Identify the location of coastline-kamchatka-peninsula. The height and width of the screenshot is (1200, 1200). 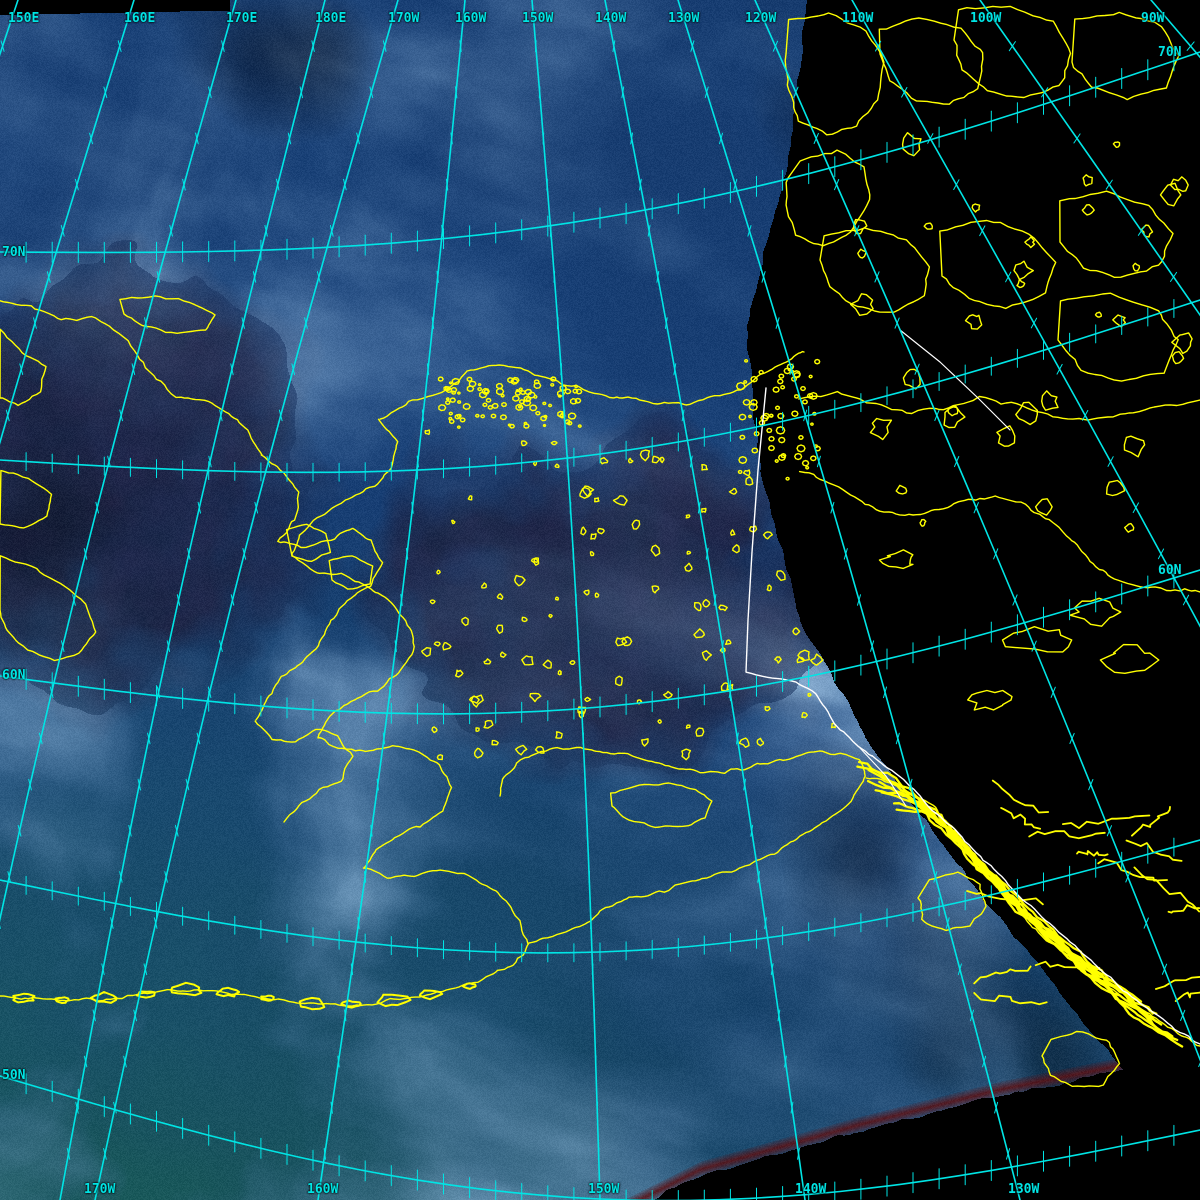
(48, 608).